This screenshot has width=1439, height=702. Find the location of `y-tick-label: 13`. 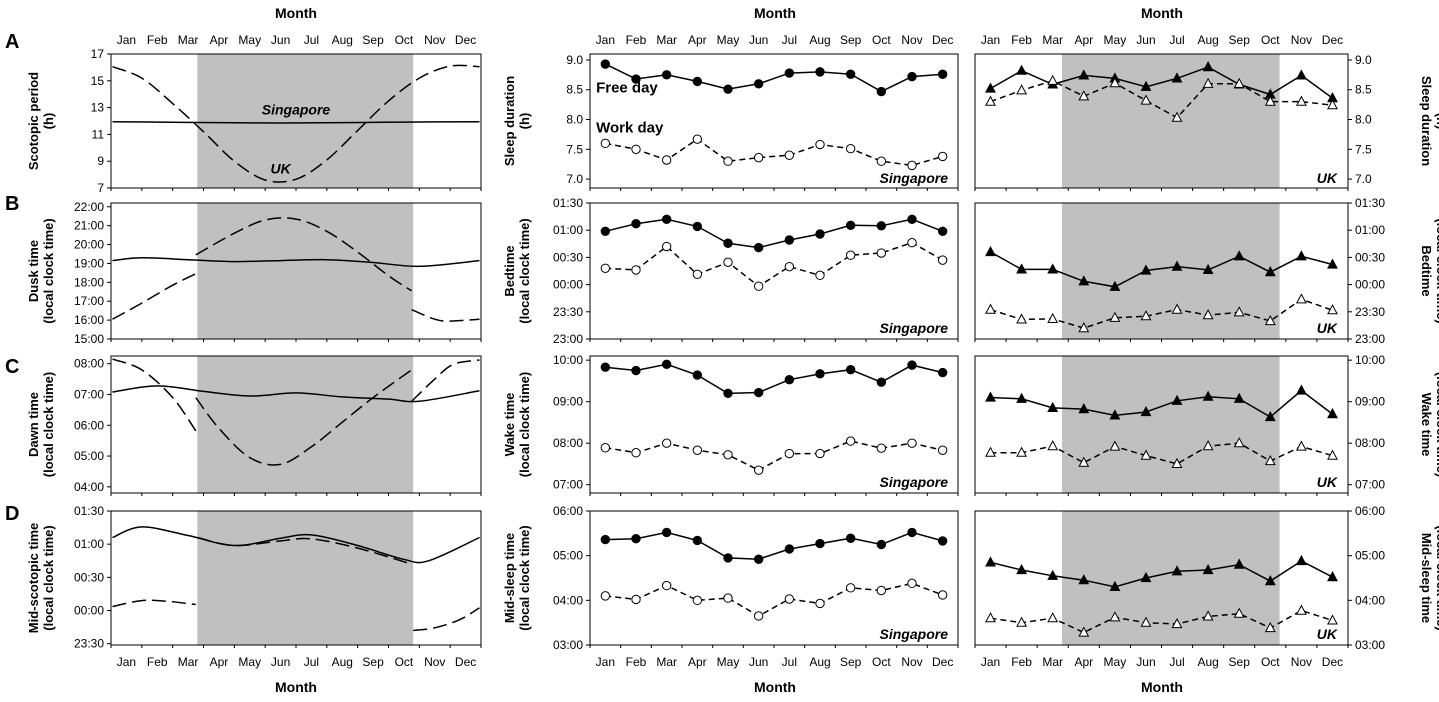

y-tick-label: 13 is located at coordinates (98, 108).